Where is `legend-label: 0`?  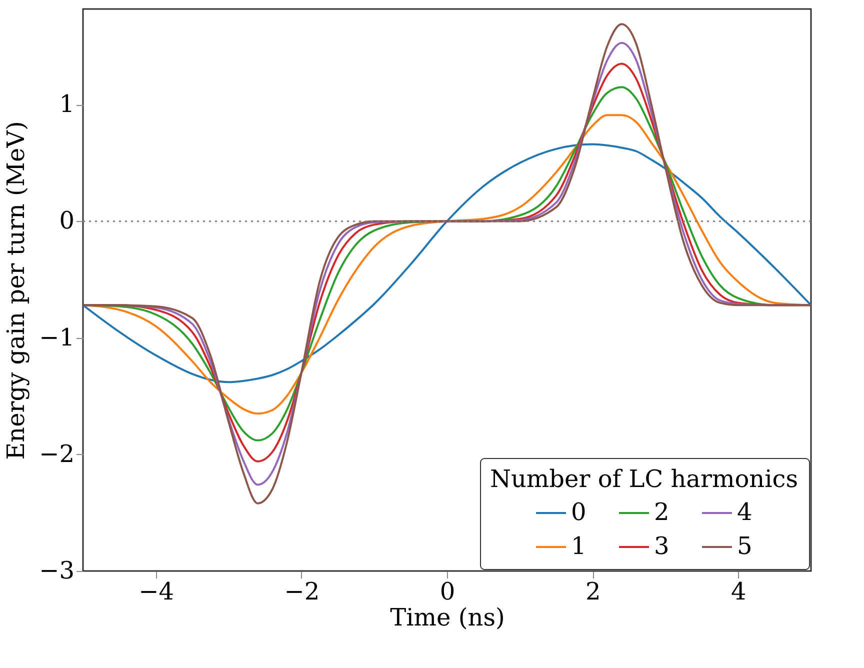
legend-label: 0 is located at coordinates (578, 512).